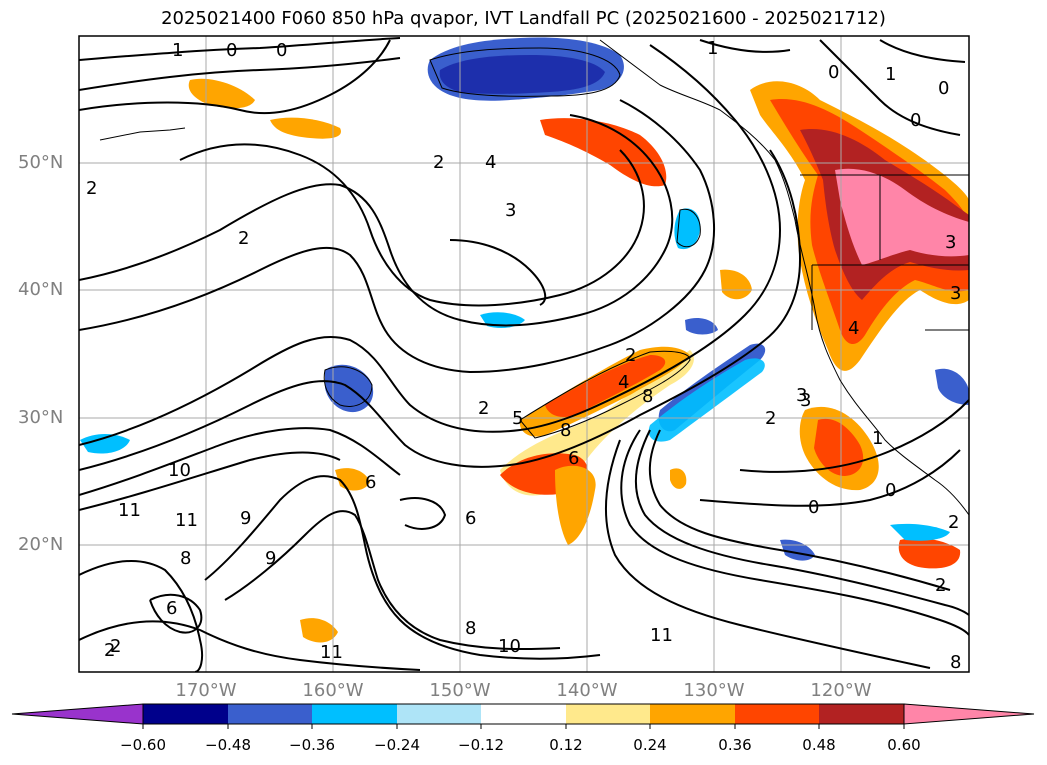 This screenshot has height=765, width=1047. I want to click on lon-label: 160°W, so click(333, 690).